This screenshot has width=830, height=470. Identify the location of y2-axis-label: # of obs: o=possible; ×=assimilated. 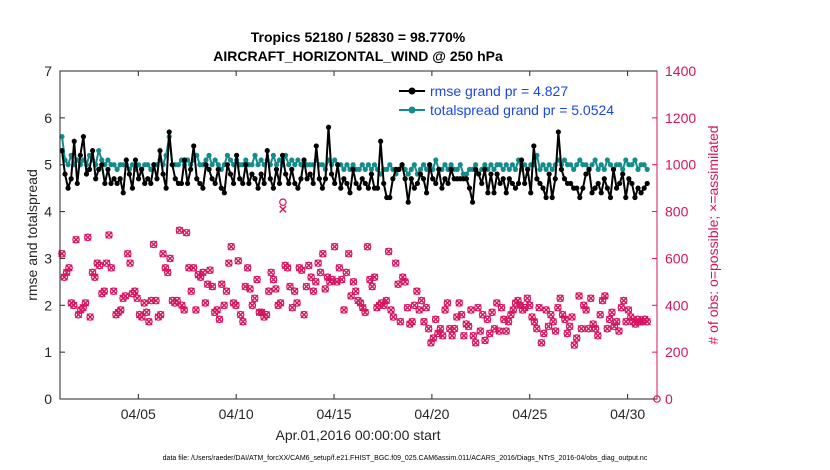
(713, 234).